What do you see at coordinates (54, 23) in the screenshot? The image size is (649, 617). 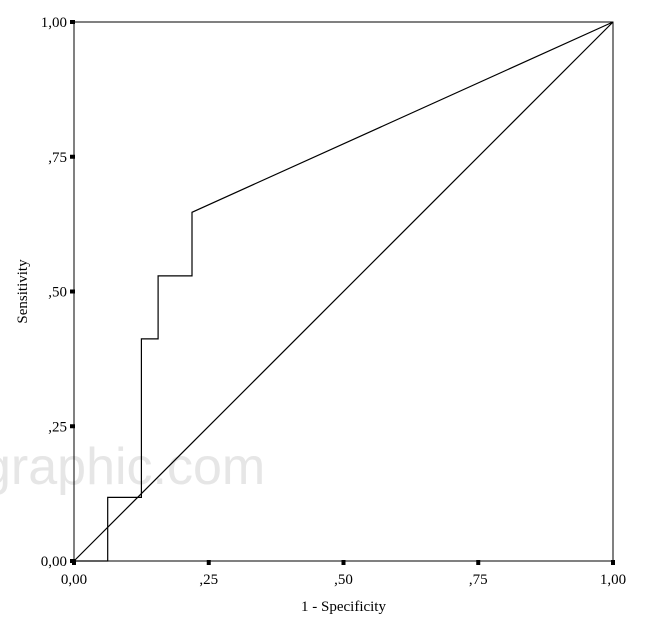 I see `y-tick-label: 1,00` at bounding box center [54, 23].